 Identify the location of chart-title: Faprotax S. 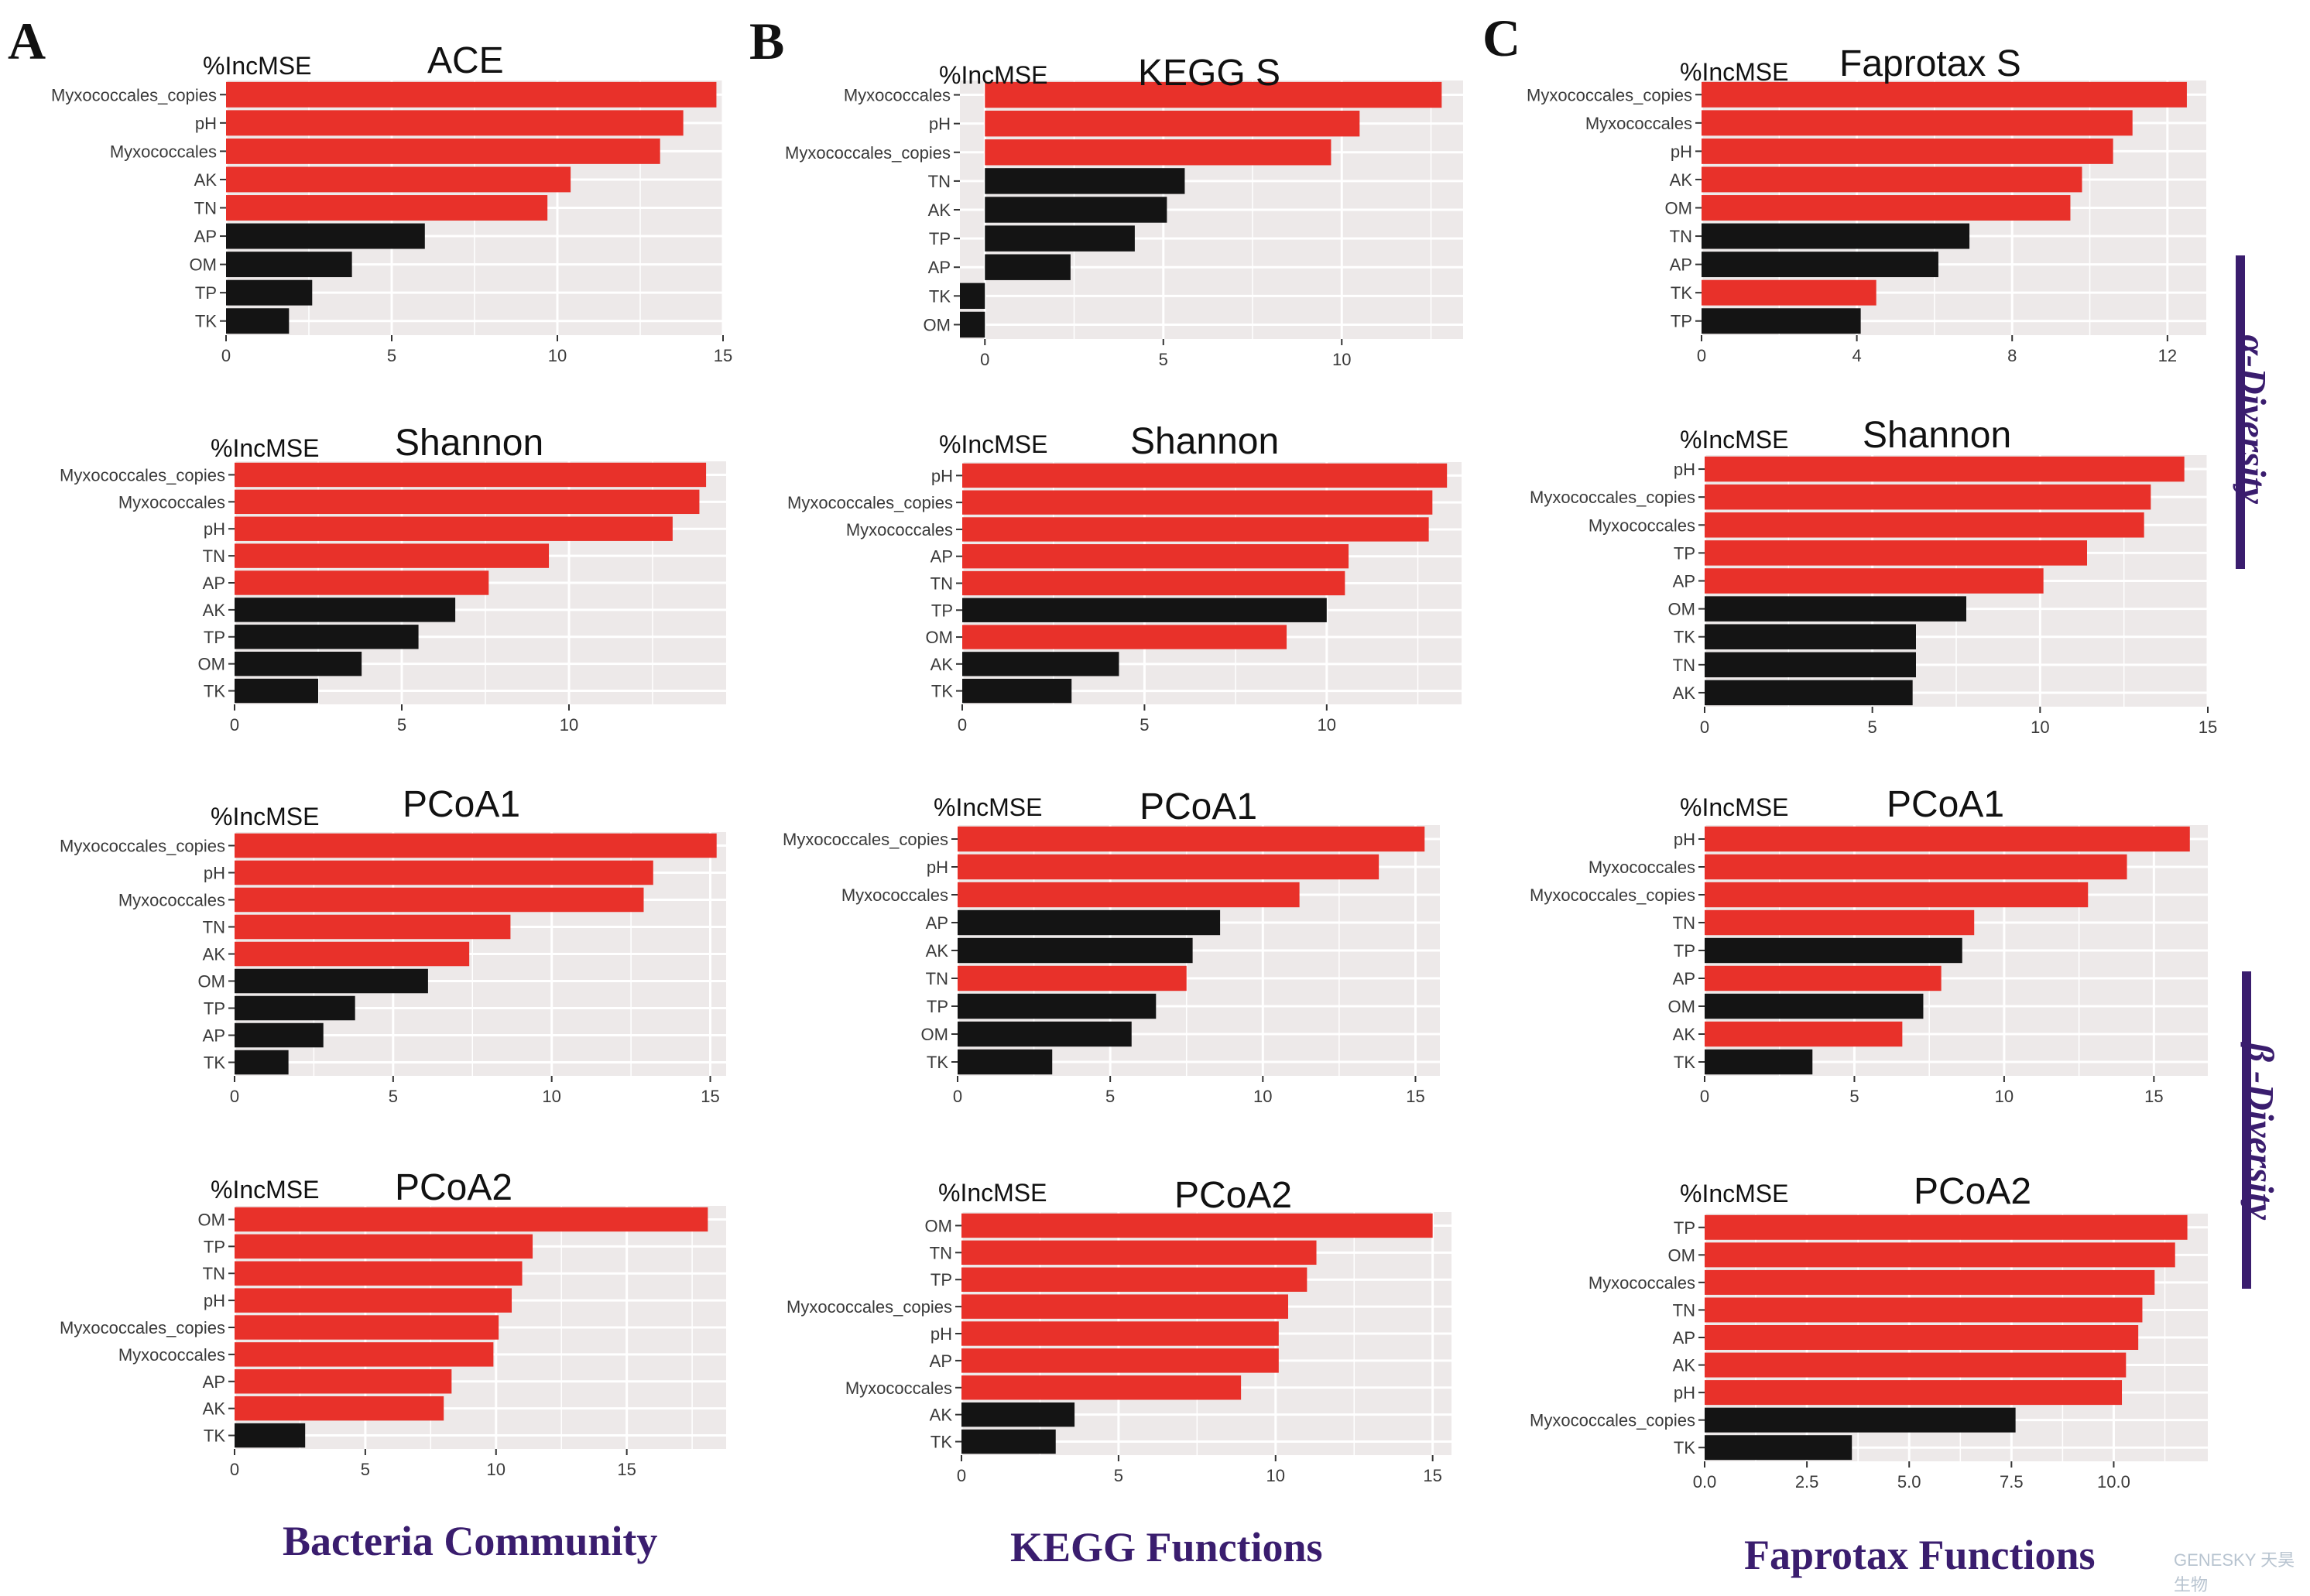
(1930, 63).